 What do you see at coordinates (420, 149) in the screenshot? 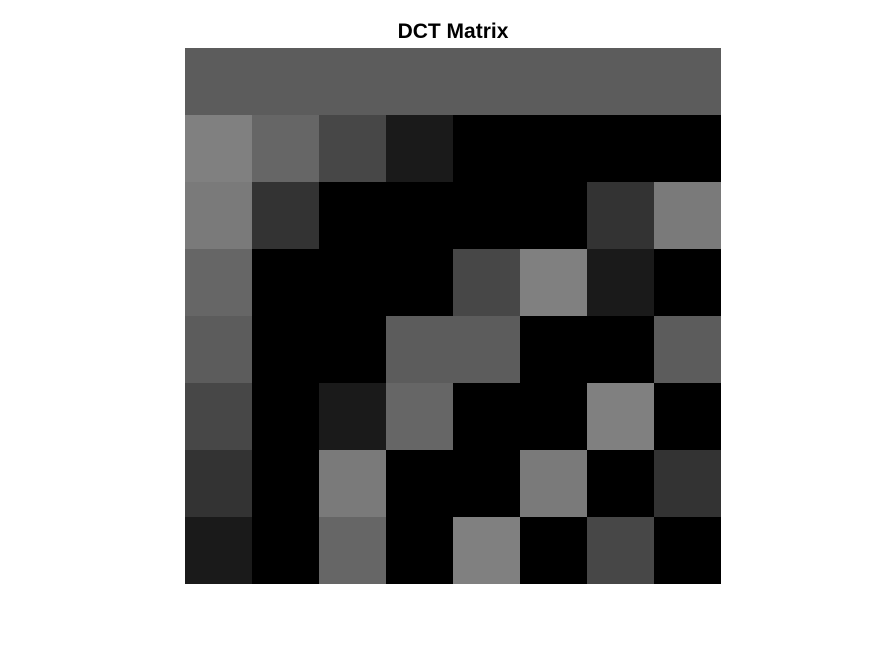
I see `heatmap-cell-r2-c4` at bounding box center [420, 149].